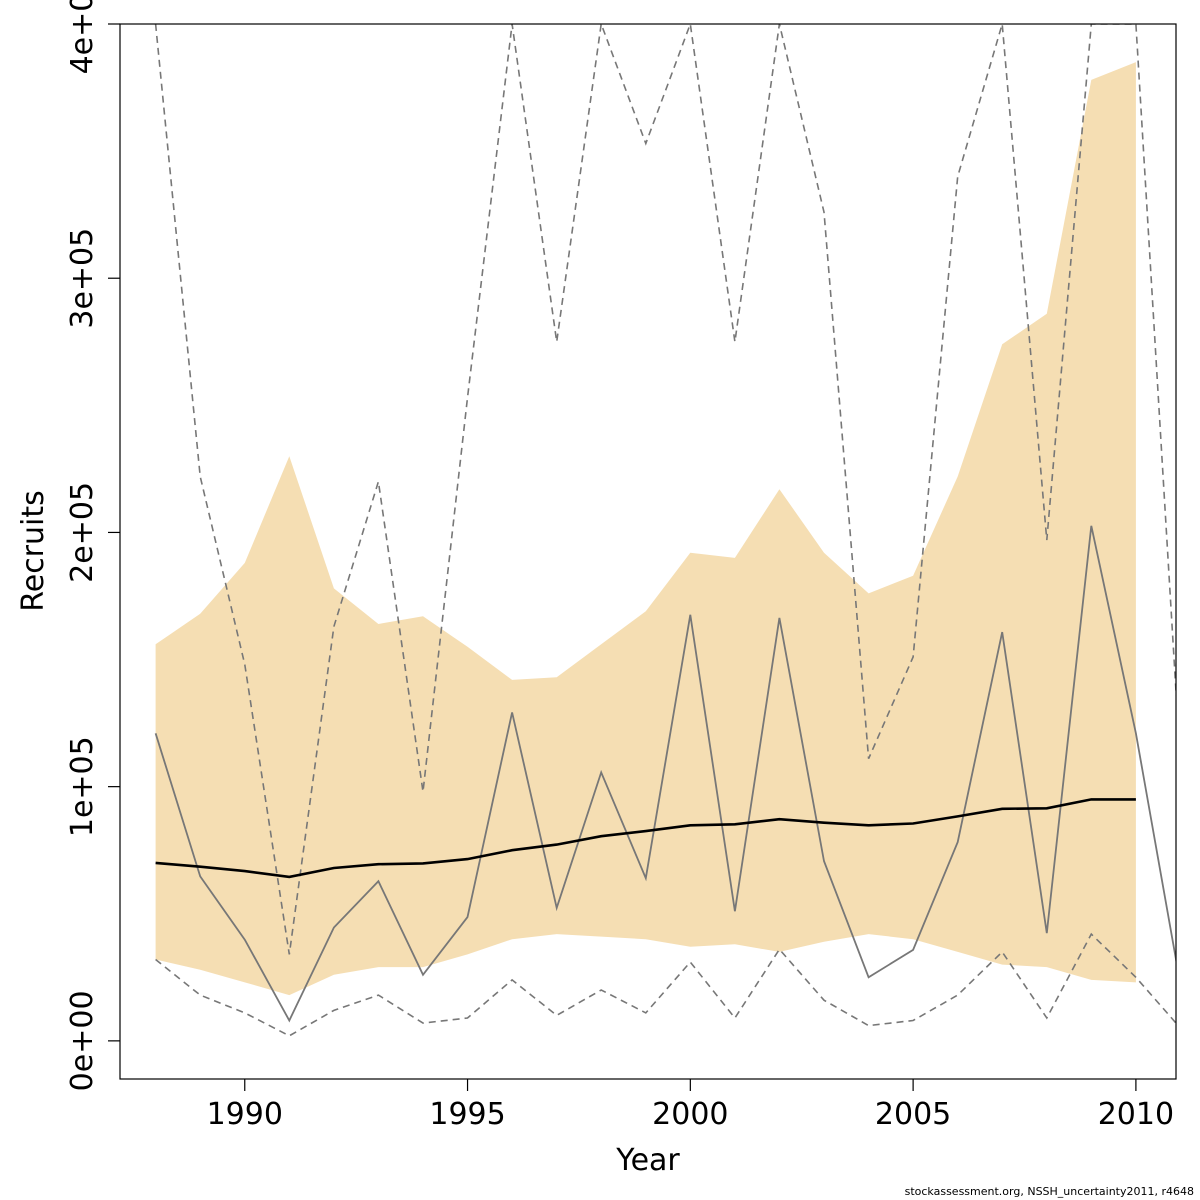 The height and width of the screenshot is (1200, 1200). What do you see at coordinates (245, 1114) in the screenshot?
I see `x-tick-label: 1990` at bounding box center [245, 1114].